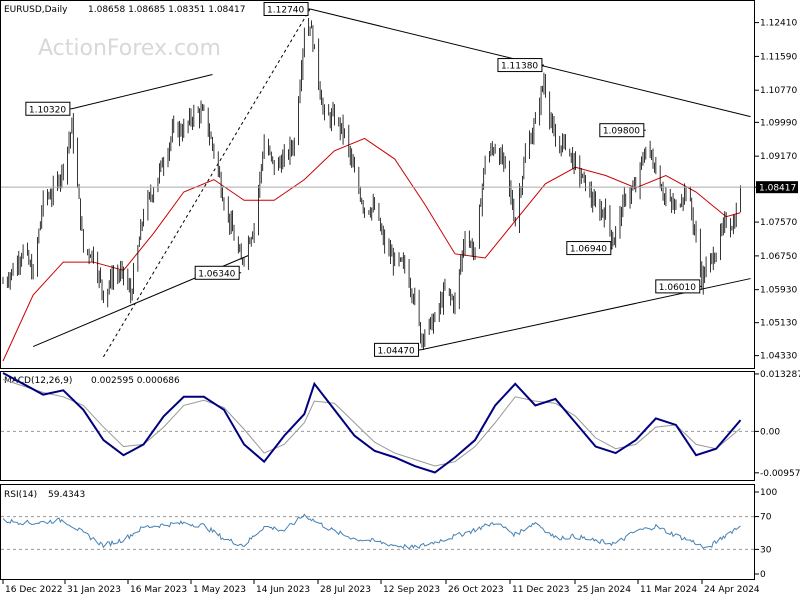  Describe the element at coordinates (66, 495) in the screenshot. I see `rsi-value: 59.4343` at that location.